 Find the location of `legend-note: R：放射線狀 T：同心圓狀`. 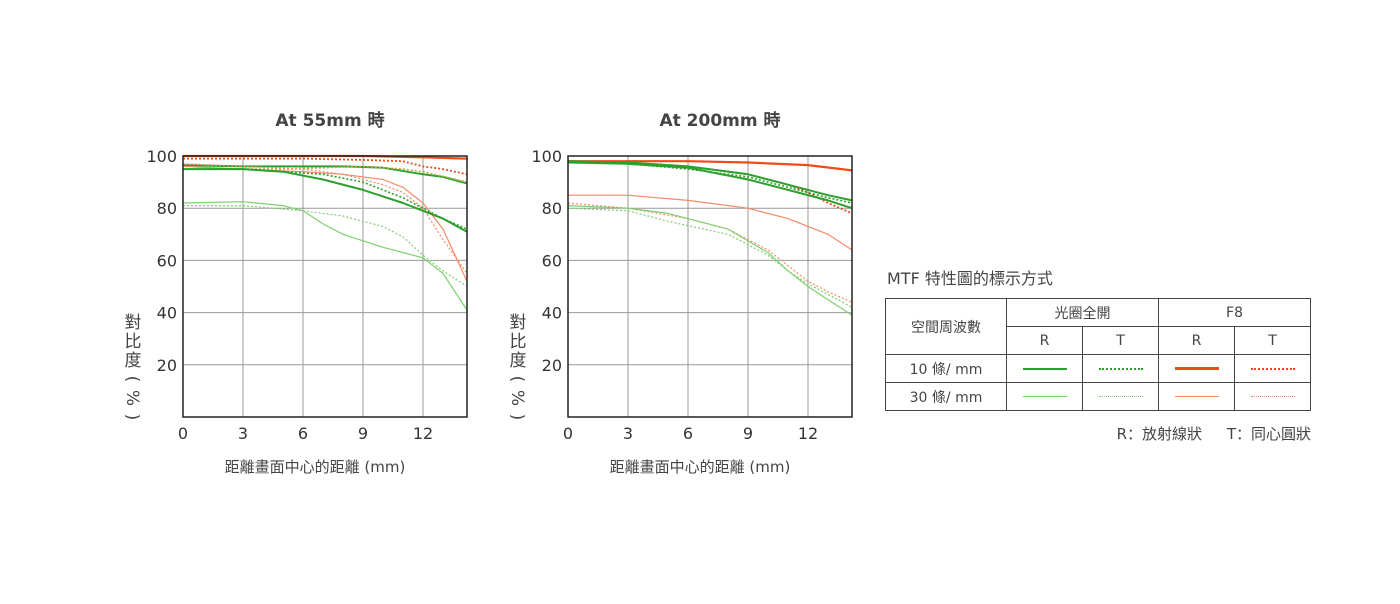

legend-note: R：放射線狀 T：同心圓狀 is located at coordinates (1100, 433).